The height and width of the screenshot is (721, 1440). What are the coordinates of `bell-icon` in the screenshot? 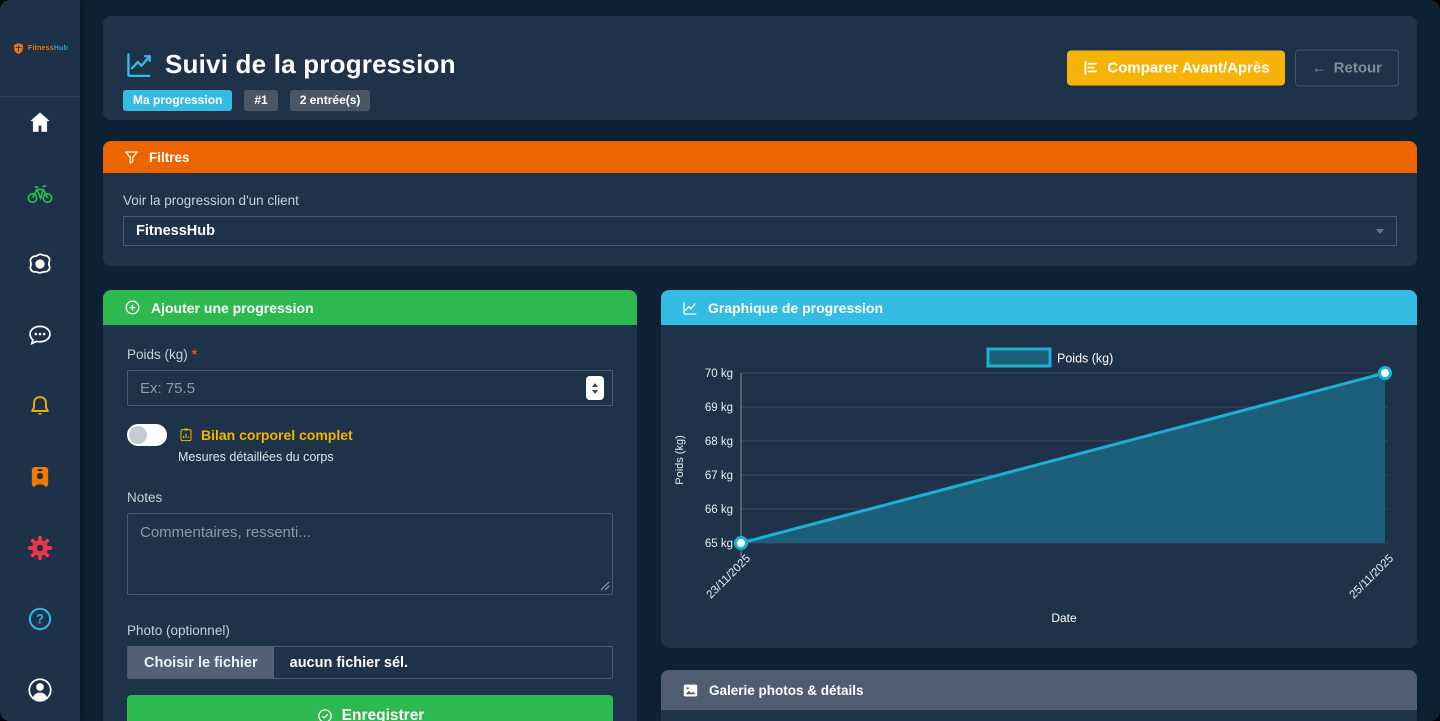 It's located at (40, 405).